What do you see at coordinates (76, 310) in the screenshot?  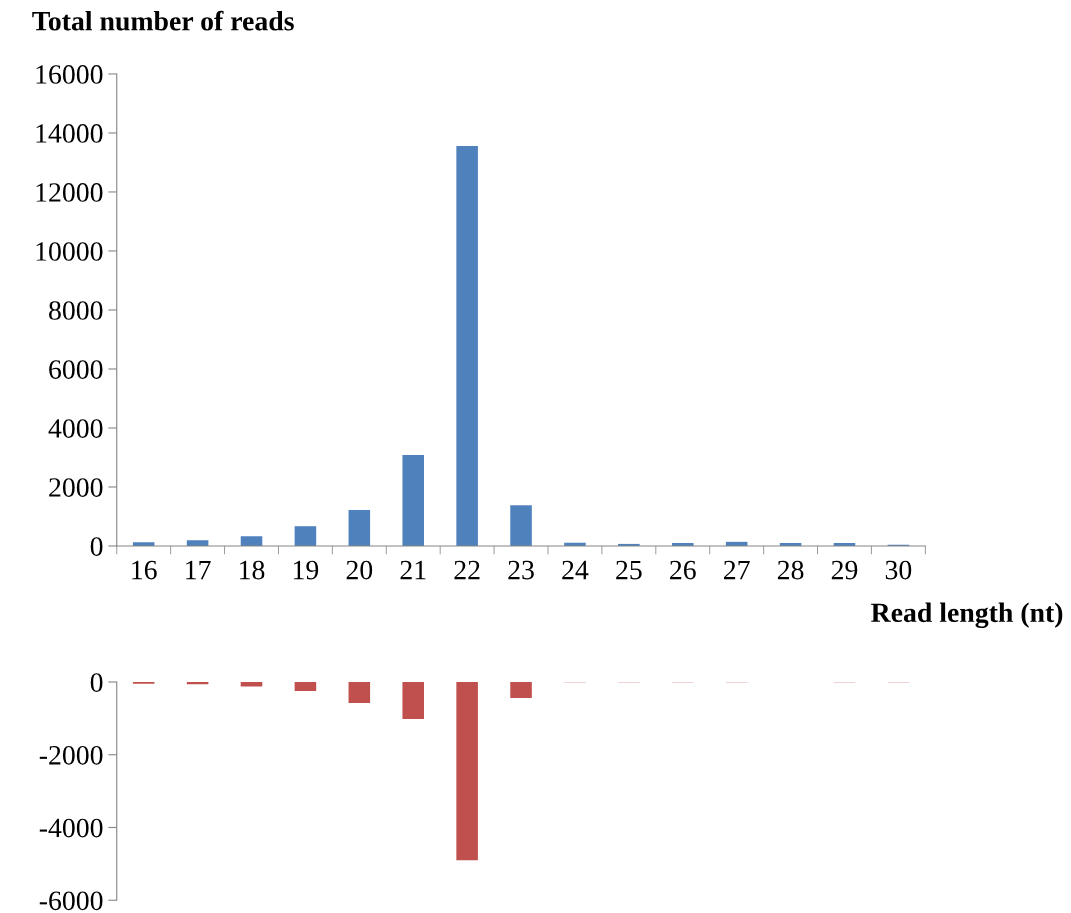 I see `y-tick-label: 8000` at bounding box center [76, 310].